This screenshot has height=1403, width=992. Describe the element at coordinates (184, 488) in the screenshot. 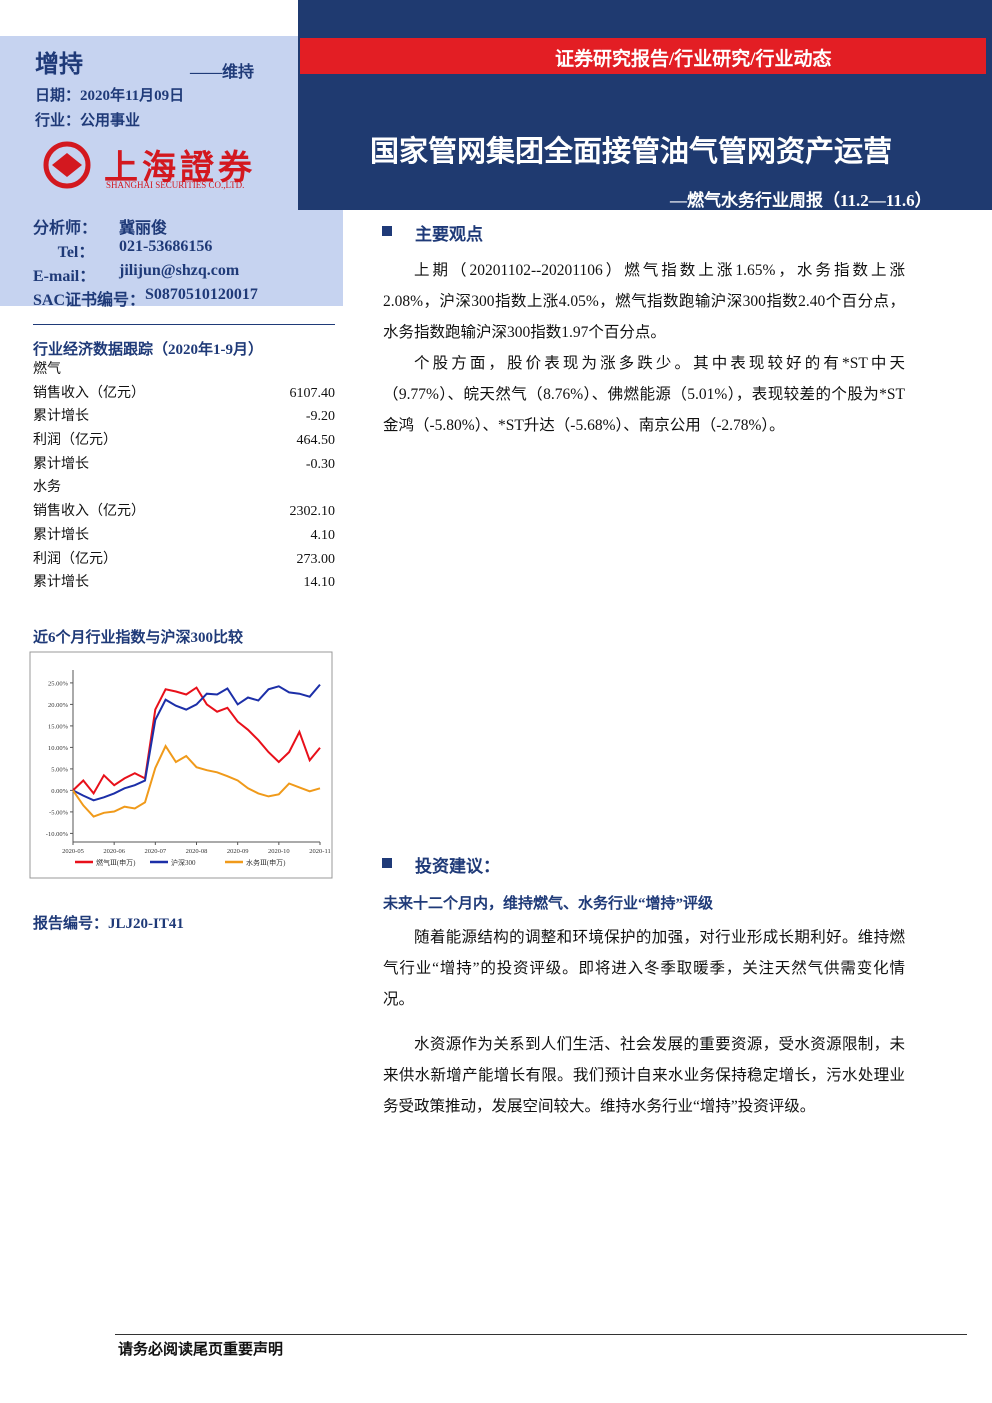

I see `table-row: 水务` at that location.